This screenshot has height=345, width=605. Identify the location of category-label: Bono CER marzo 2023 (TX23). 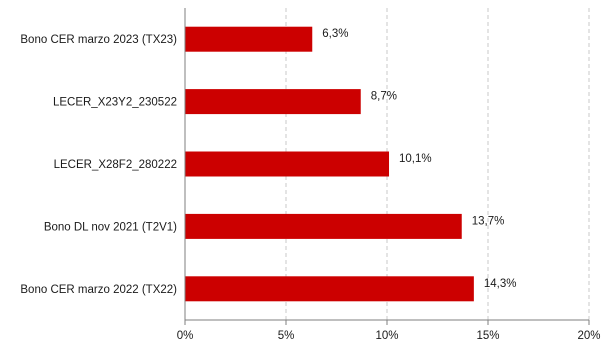
(98, 40).